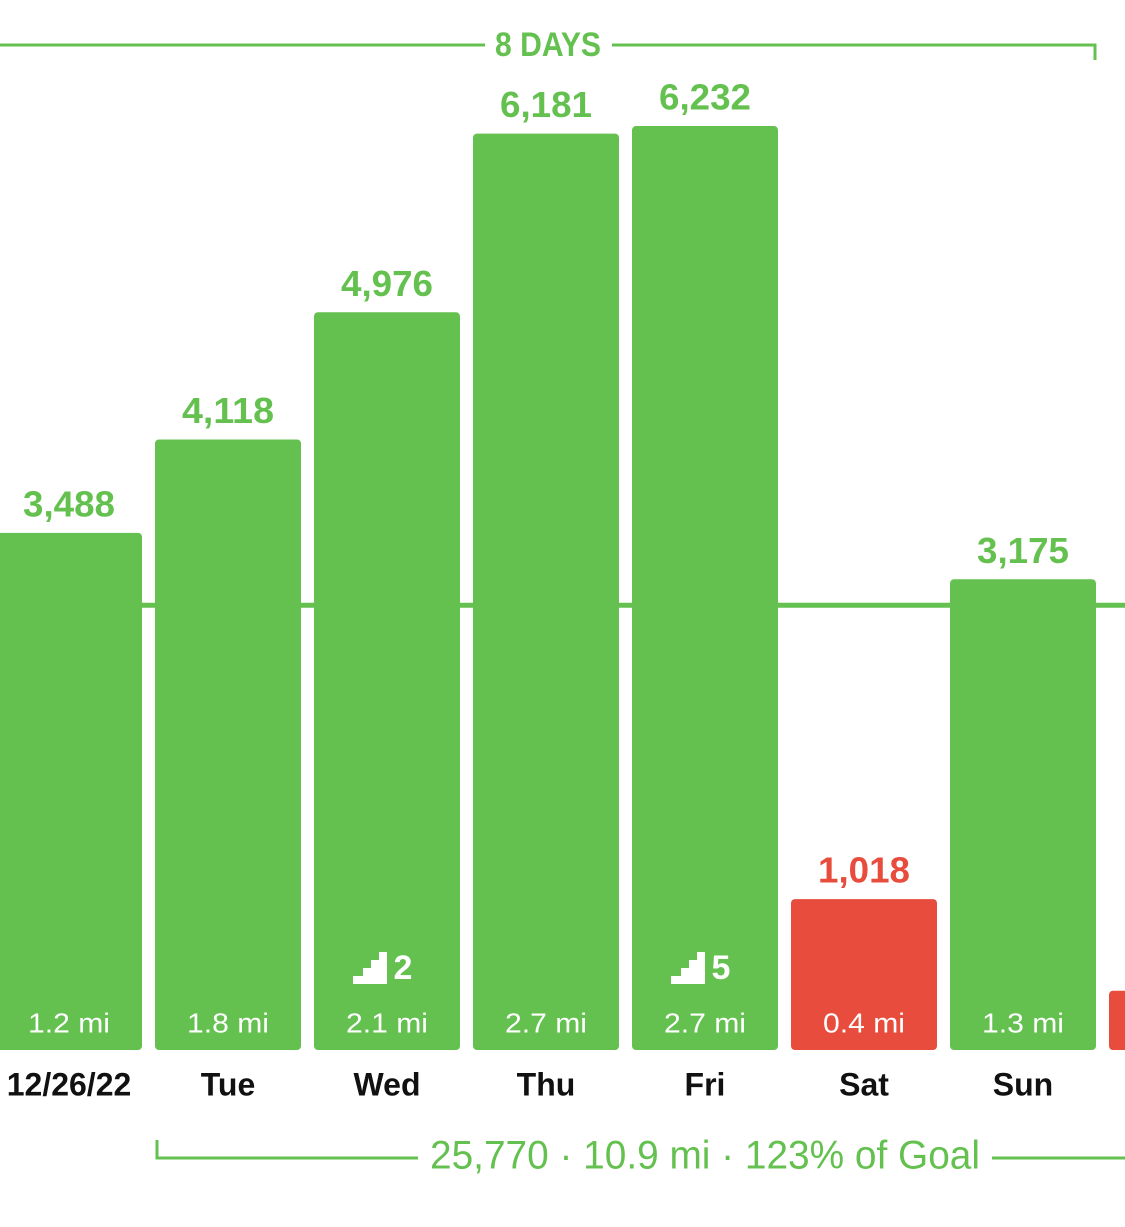 This screenshot has height=1227, width=1125. Describe the element at coordinates (228, 410) in the screenshot. I see `value-label: 4,118` at that location.